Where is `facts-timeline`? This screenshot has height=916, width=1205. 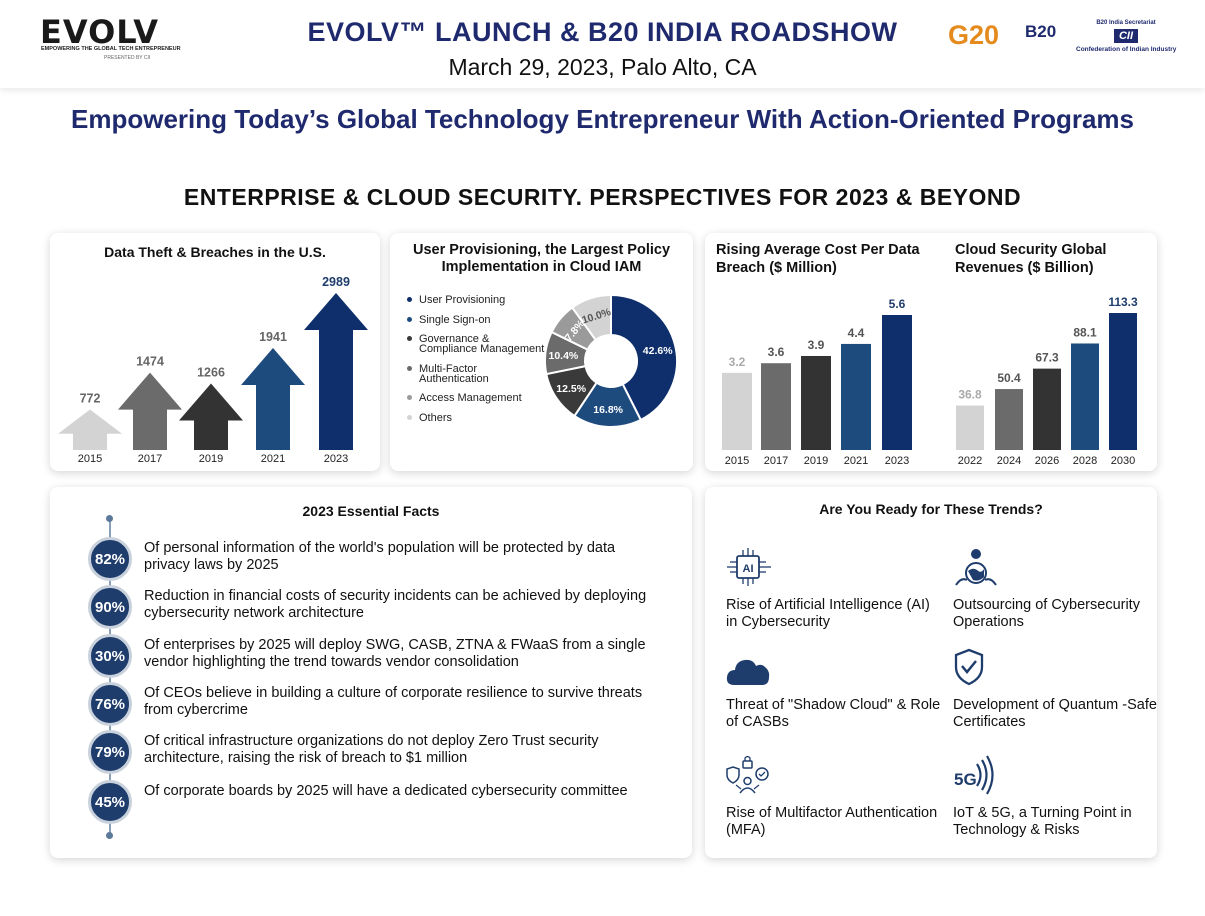
facts-timeline is located at coordinates (110, 678).